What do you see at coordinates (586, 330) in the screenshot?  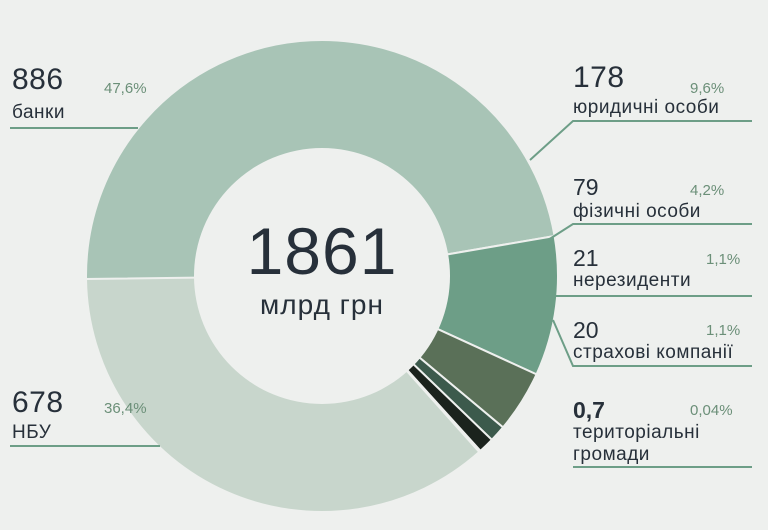 I see `label-ins-value: 20` at bounding box center [586, 330].